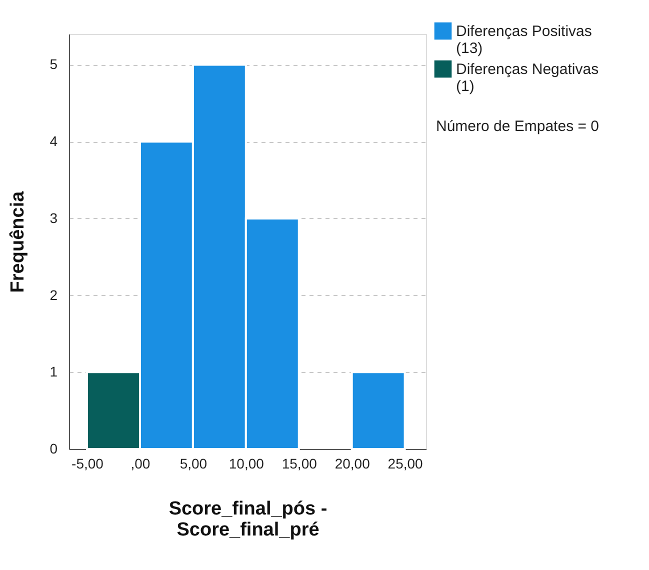 This screenshot has width=649, height=570. I want to click on text: Número de Empates = 0, so click(518, 126).